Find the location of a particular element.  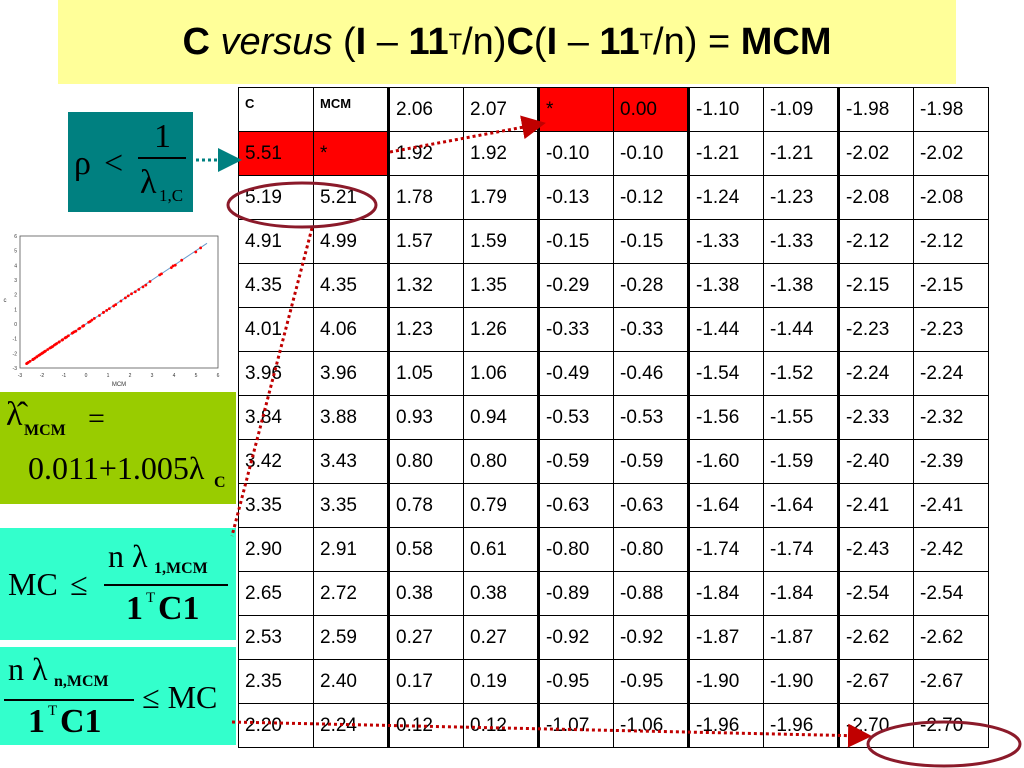

table-cell: 5.51 is located at coordinates (276, 153).